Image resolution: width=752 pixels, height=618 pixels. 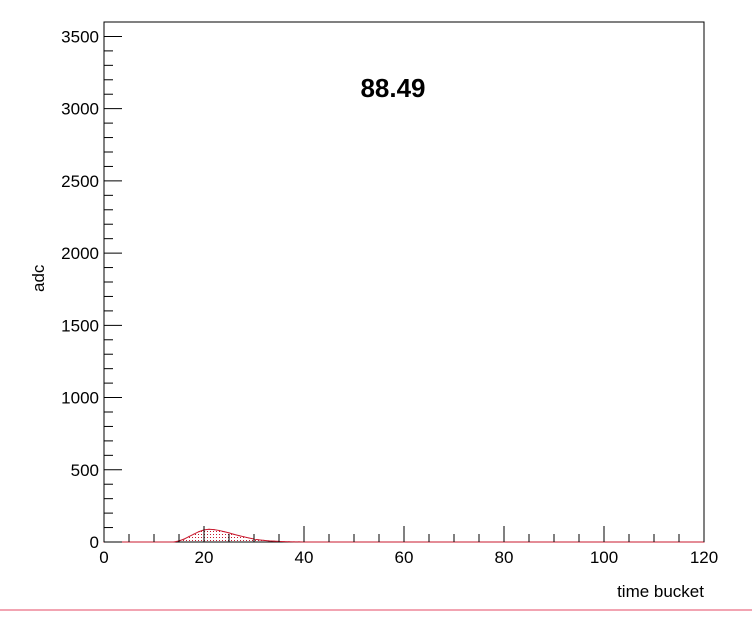 I want to click on y-axis-ticks, so click(x=113, y=282).